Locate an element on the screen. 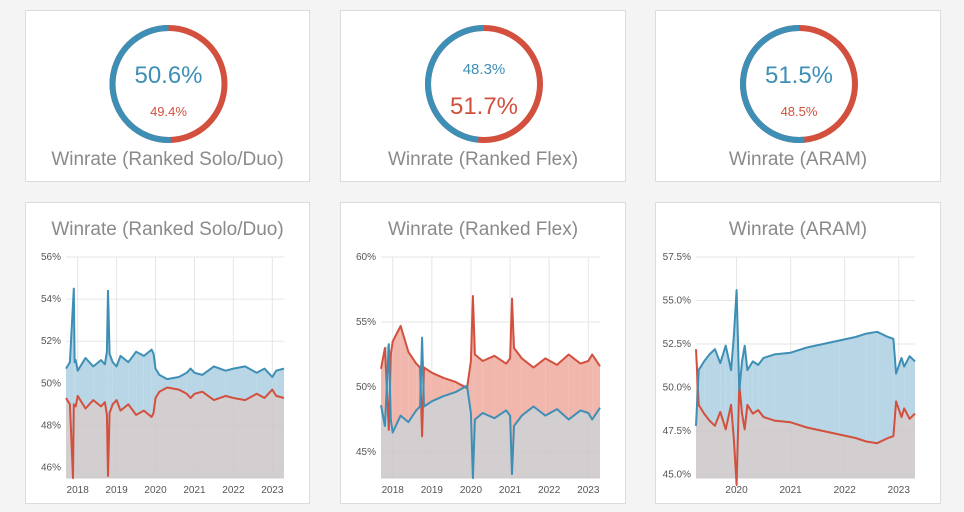 The height and width of the screenshot is (512, 964). donut-card-solo: 50.6% 49.4% Winrate (Ranked Solo/Duo) is located at coordinates (167, 96).